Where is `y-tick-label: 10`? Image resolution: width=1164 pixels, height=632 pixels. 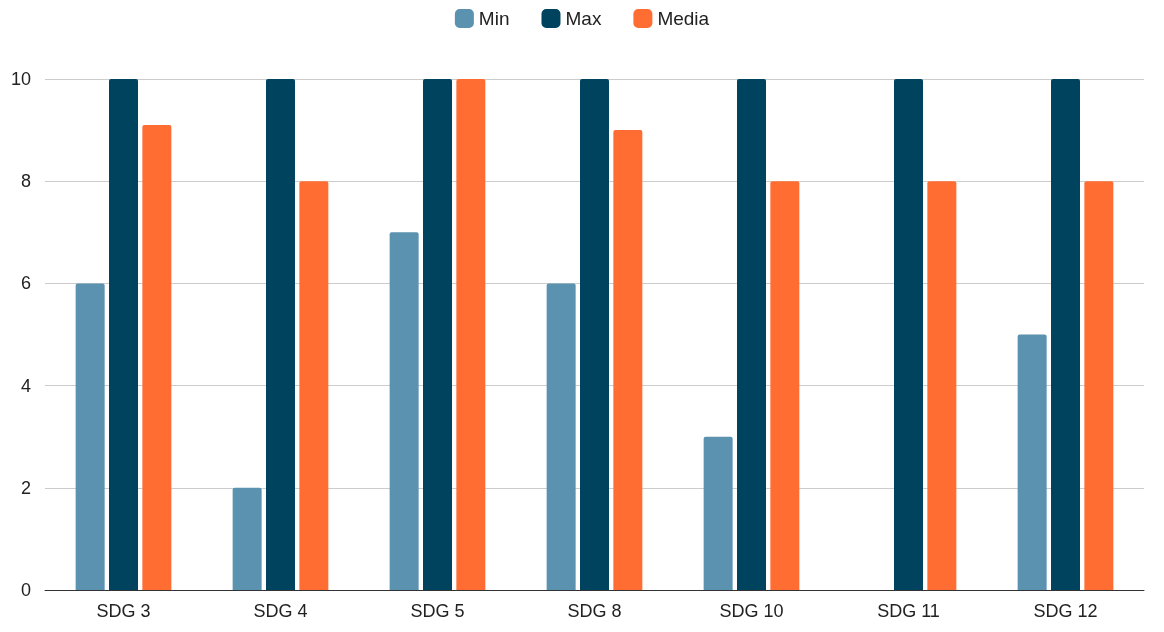 y-tick-label: 10 is located at coordinates (20, 79).